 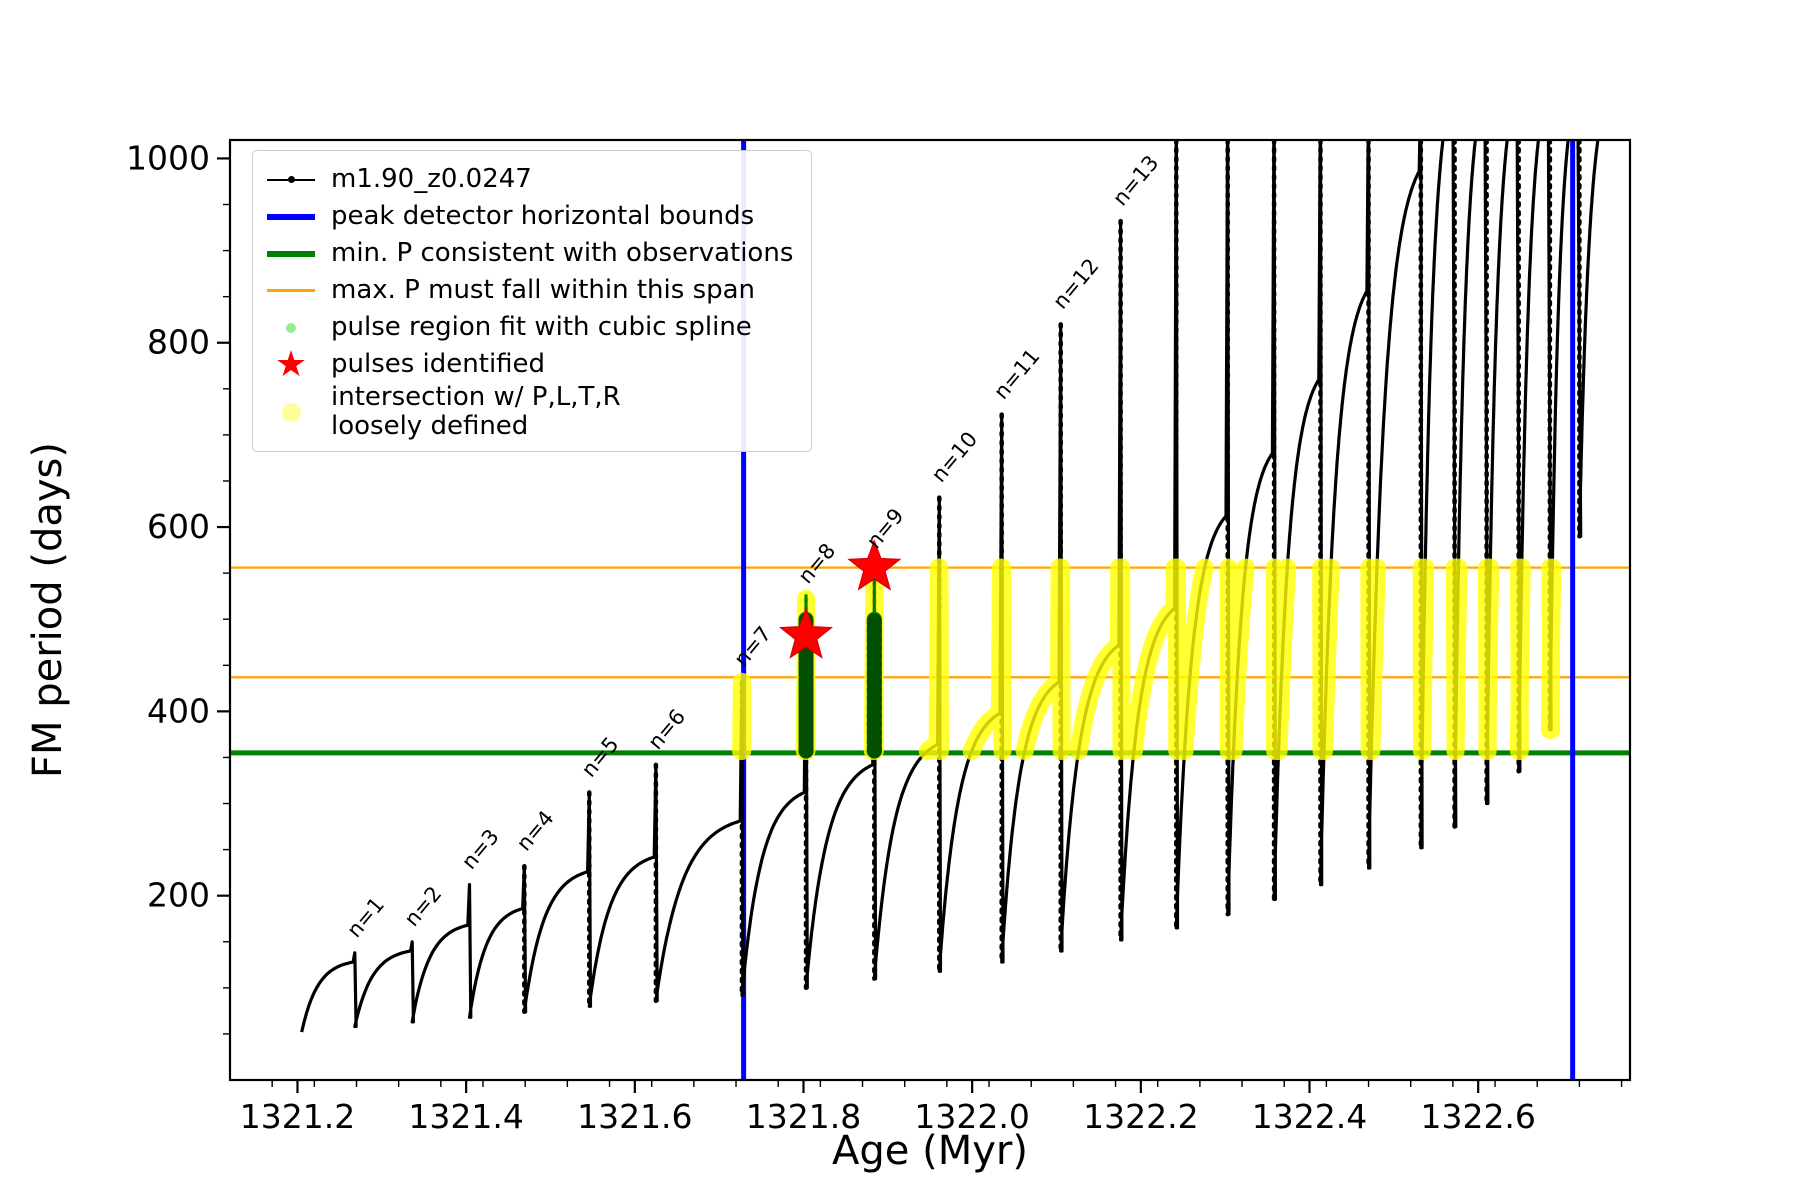 I want to click on y-tick-label: 400, so click(x=178, y=710).